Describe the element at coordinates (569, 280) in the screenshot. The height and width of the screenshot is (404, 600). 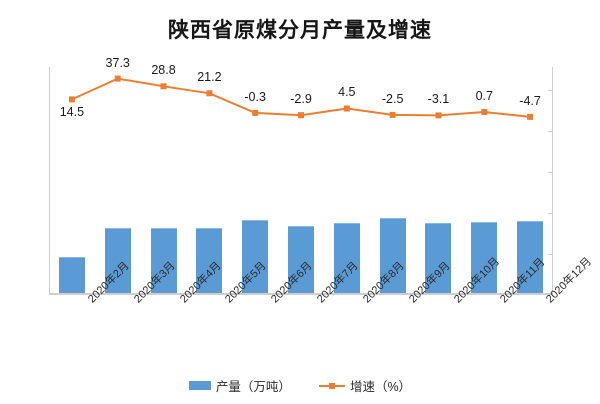
I see `category-label-11: 2020年12月` at that location.